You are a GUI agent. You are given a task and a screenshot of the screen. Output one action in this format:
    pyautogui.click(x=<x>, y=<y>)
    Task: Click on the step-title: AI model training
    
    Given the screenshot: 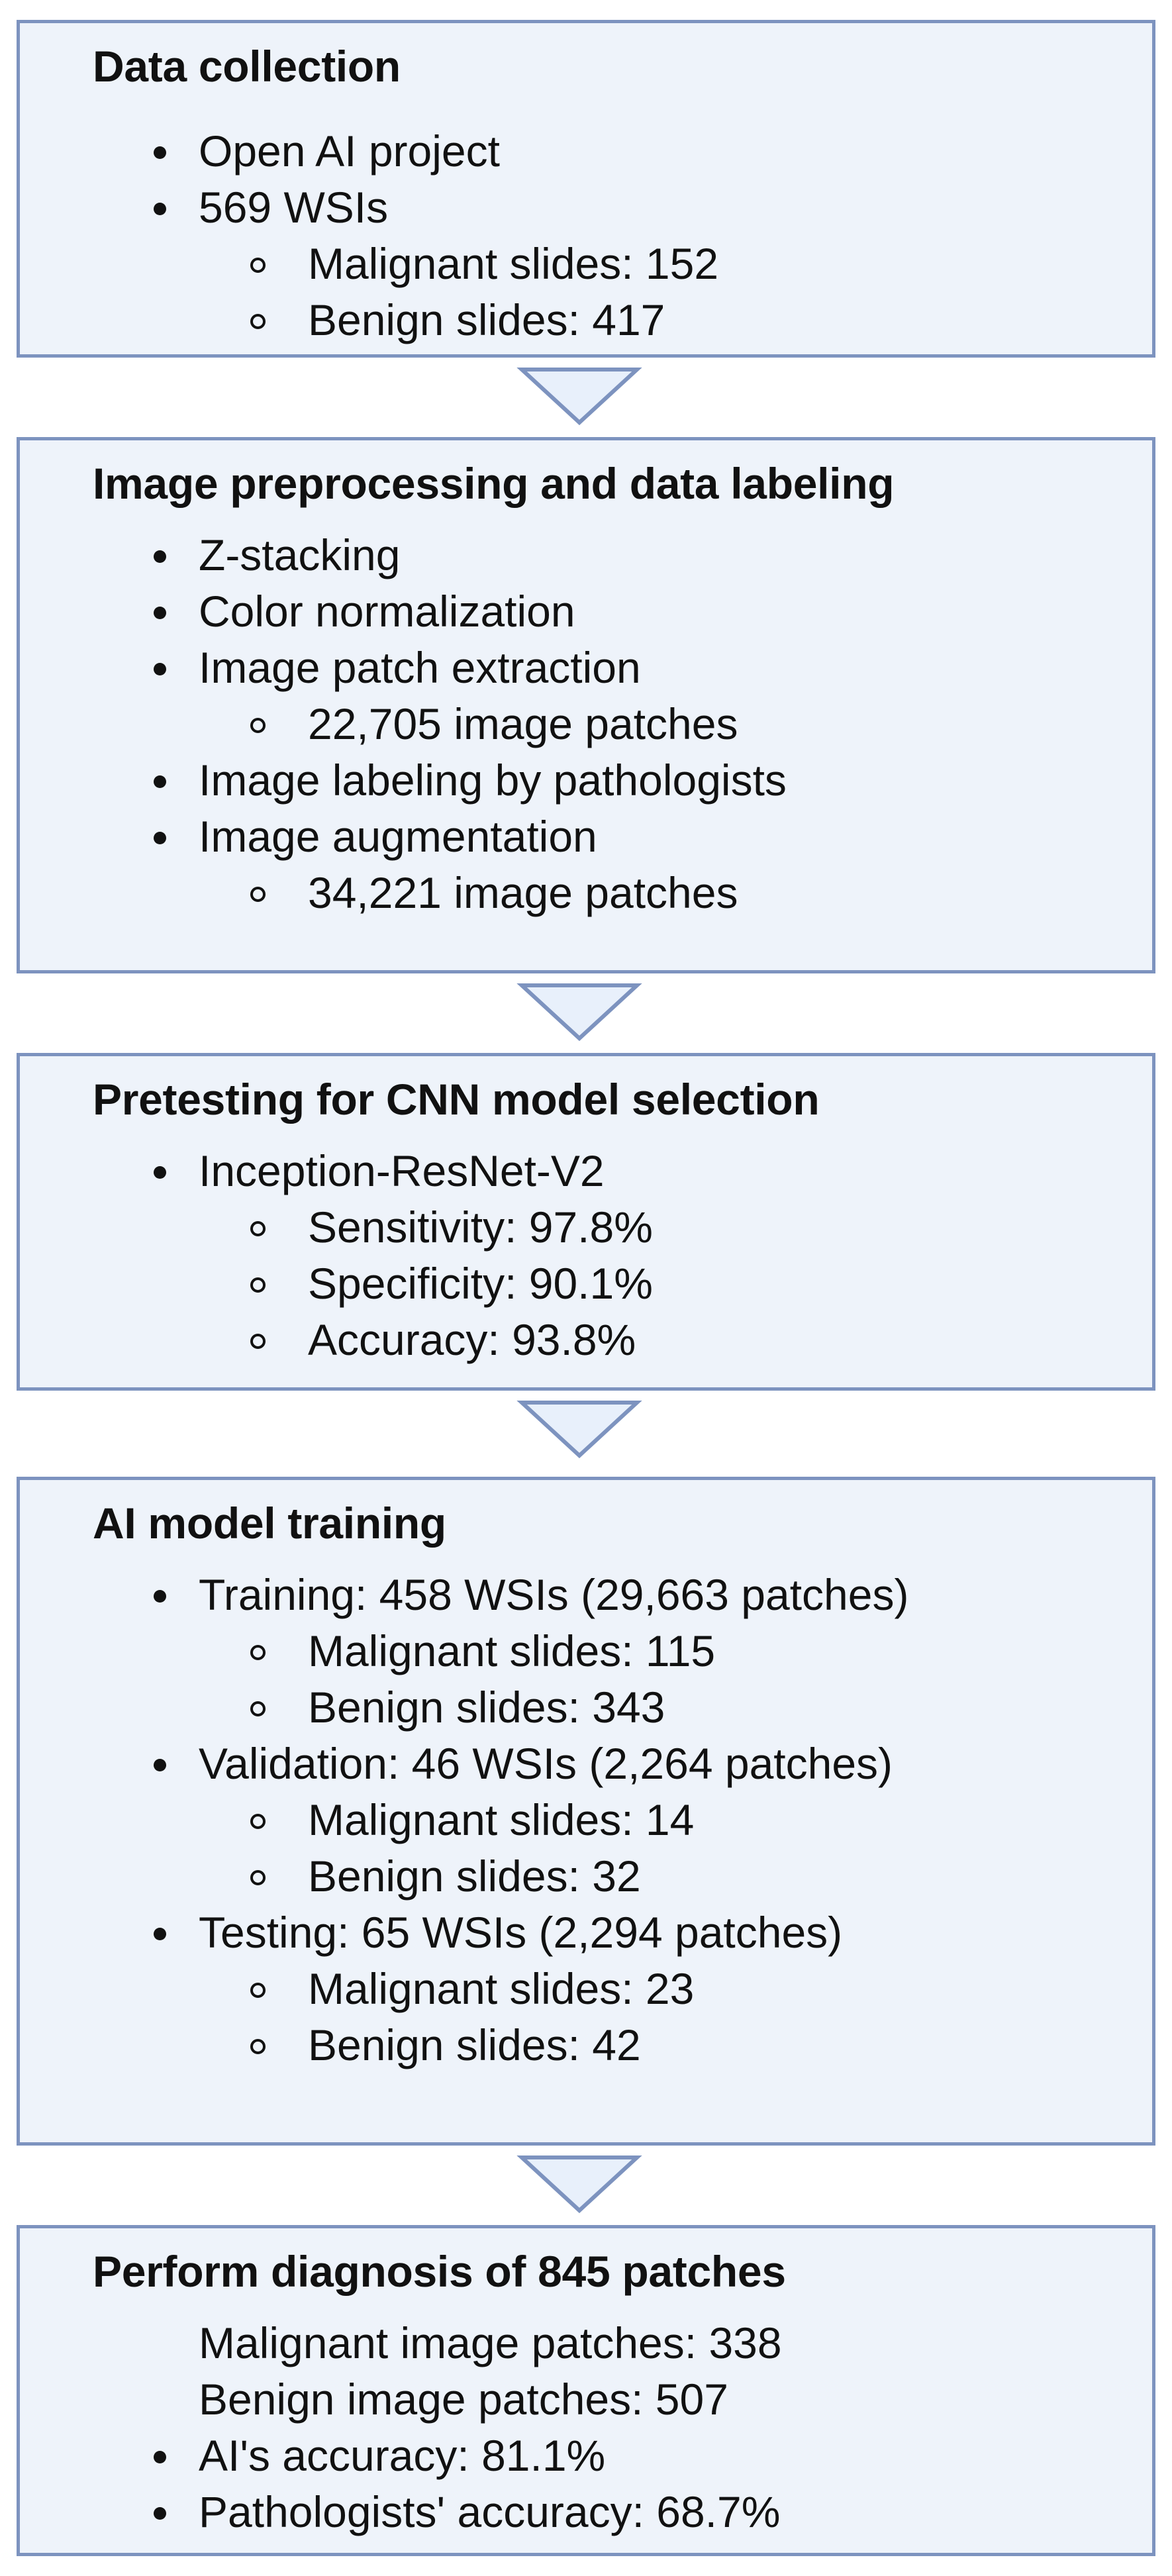 What is the action you would take?
    pyautogui.click(x=269, y=1523)
    